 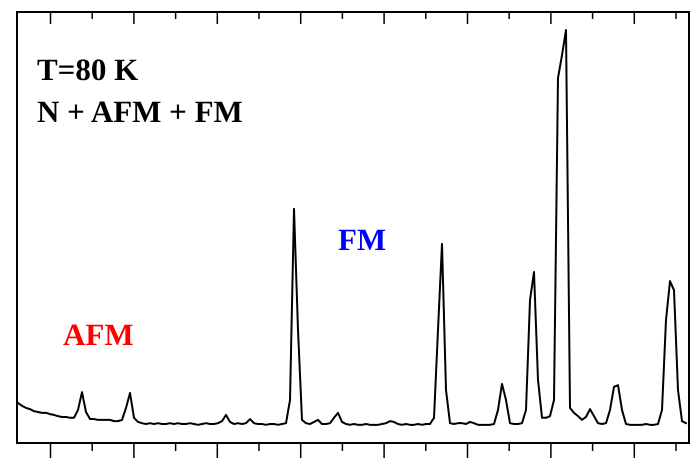 What do you see at coordinates (87, 69) in the screenshot?
I see `annotation: T=80 K` at bounding box center [87, 69].